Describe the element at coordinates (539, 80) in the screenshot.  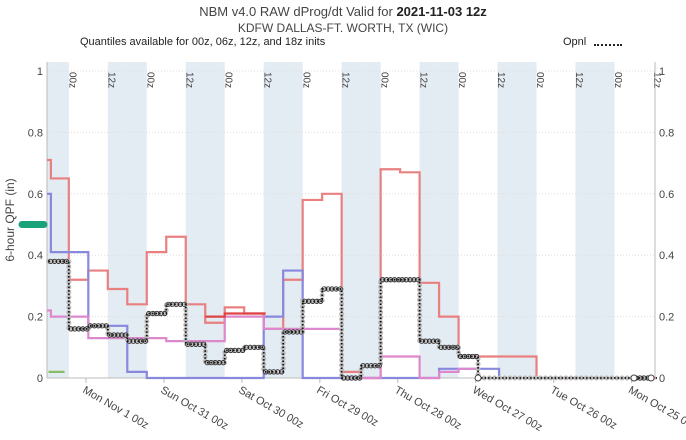
I see `init-label-12: 00z` at that location.